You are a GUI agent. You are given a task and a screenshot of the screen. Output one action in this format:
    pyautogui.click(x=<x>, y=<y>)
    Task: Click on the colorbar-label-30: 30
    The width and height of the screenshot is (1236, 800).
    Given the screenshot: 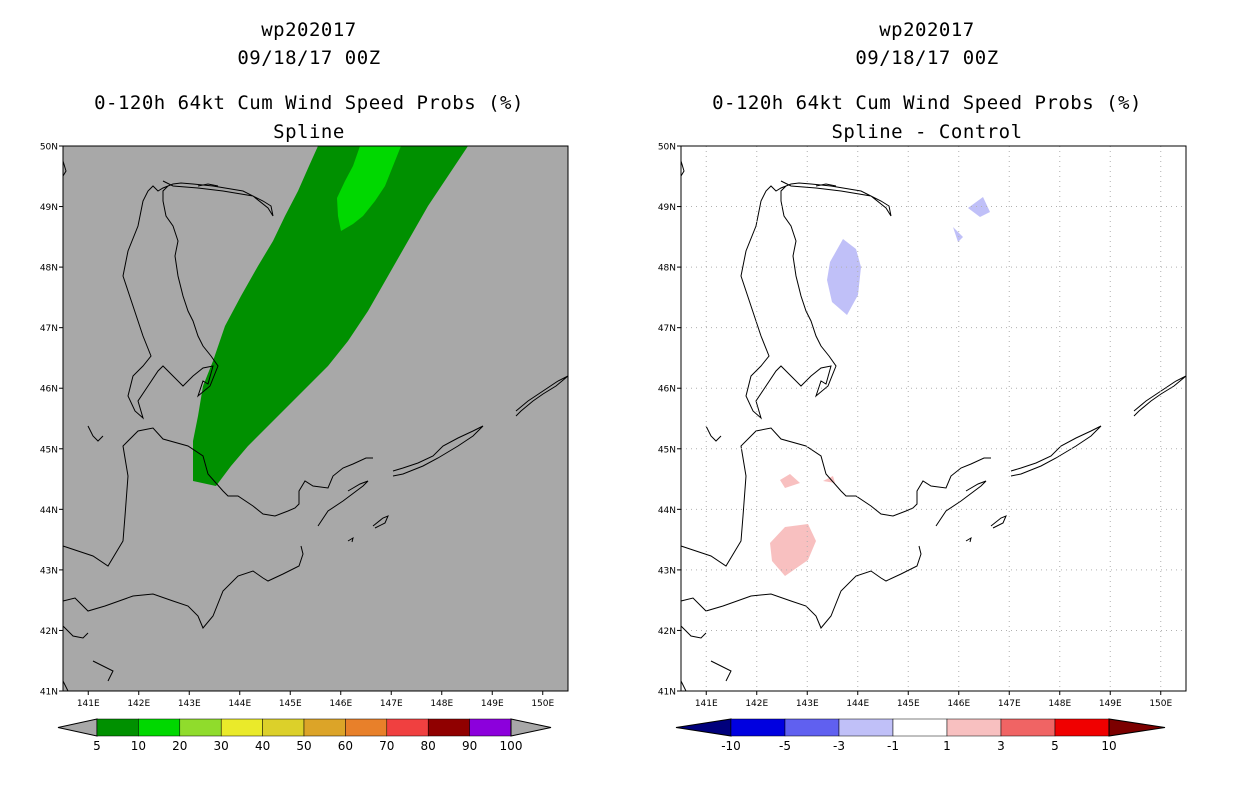 What is the action you would take?
    pyautogui.click(x=221, y=746)
    